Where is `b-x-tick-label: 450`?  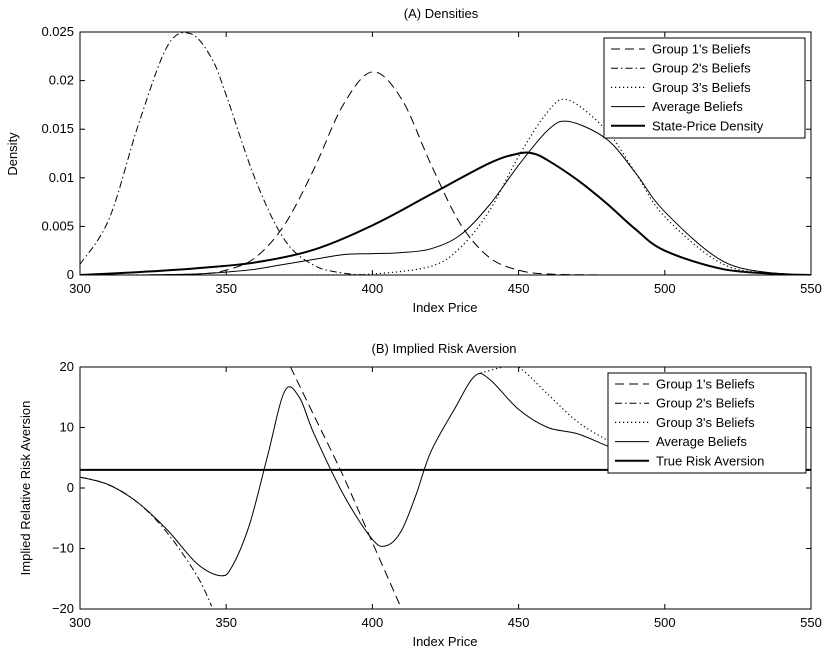 b-x-tick-label: 450 is located at coordinates (519, 622).